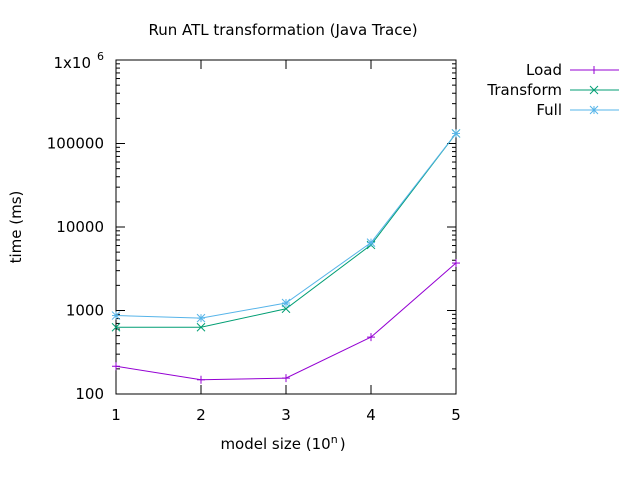 Image resolution: width=640 pixels, height=480 pixels. I want to click on series-line-load, so click(286, 321).